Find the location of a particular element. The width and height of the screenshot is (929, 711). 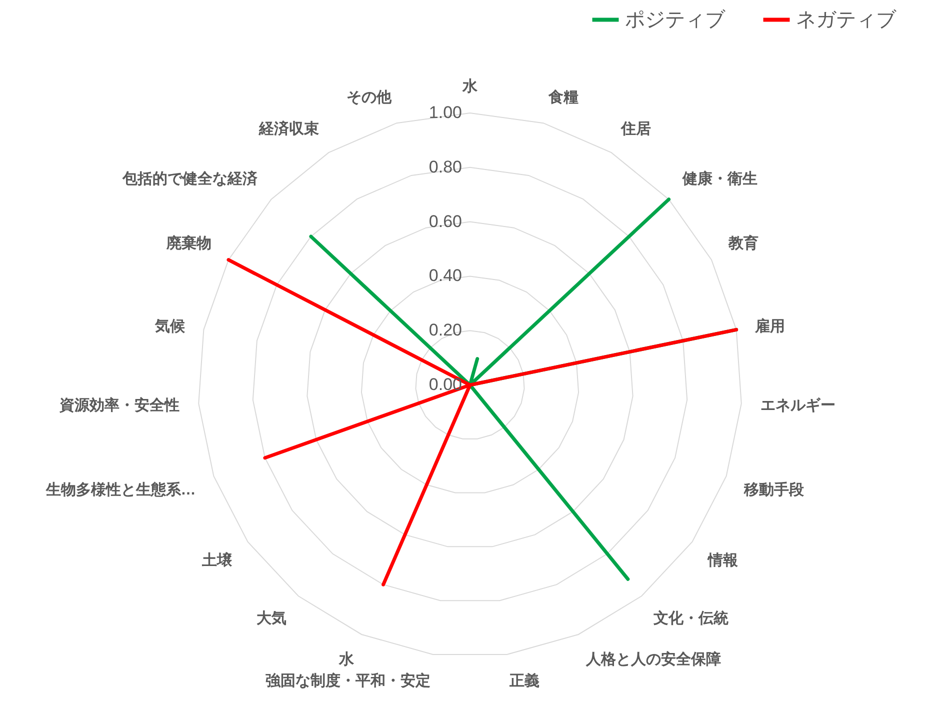

y-tick-label: 0.40 is located at coordinates (445, 276).